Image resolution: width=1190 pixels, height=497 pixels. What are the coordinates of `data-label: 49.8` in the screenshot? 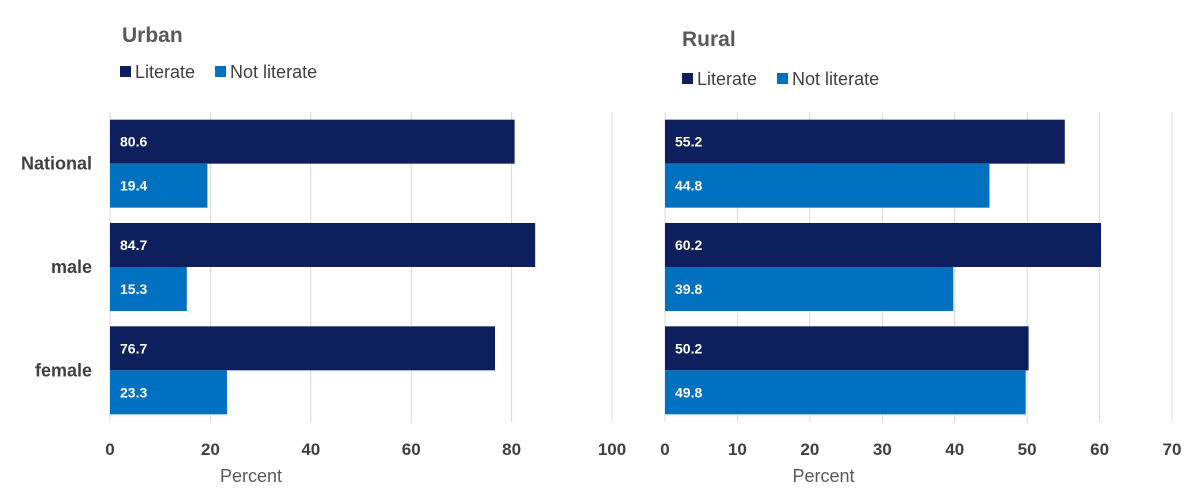 It's located at (688, 392).